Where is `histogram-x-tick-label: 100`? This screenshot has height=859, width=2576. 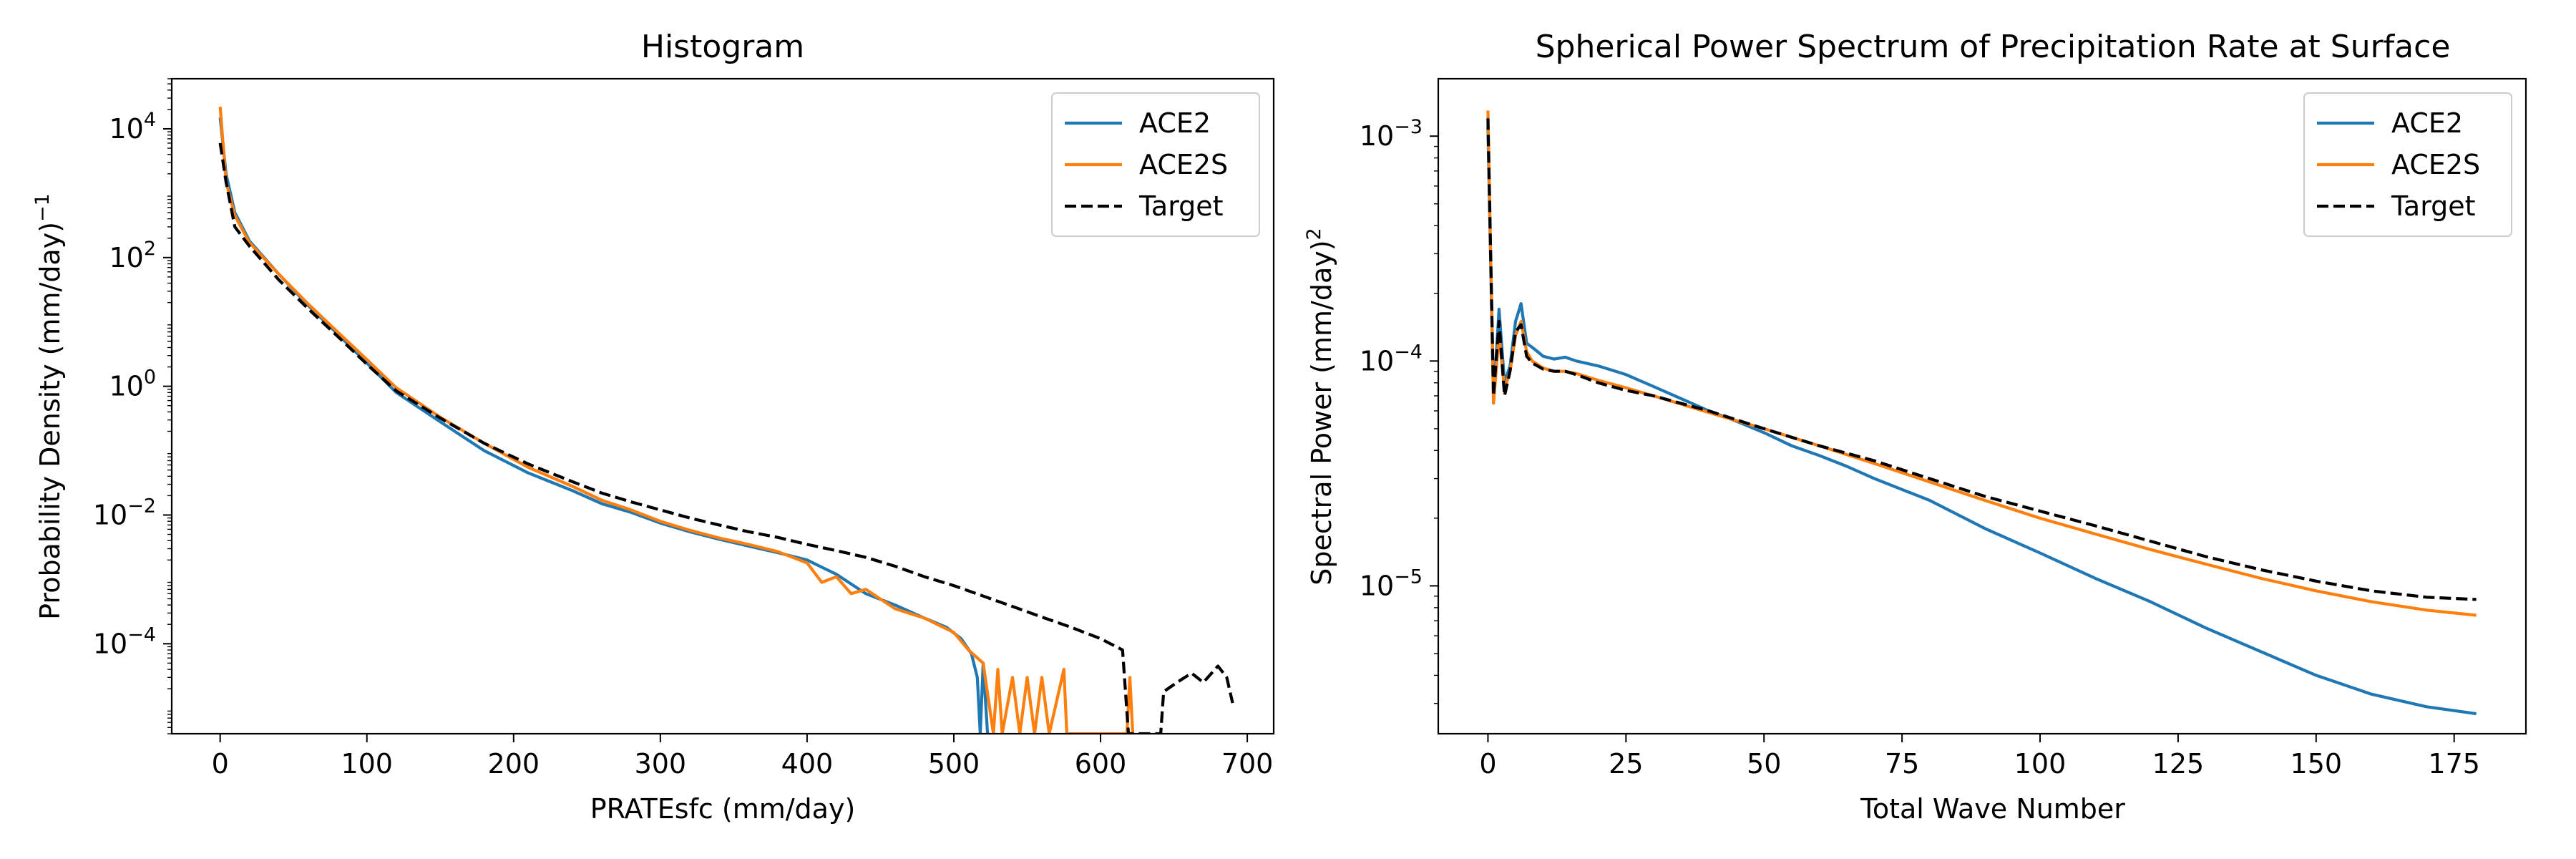 histogram-x-tick-label: 100 is located at coordinates (367, 764).